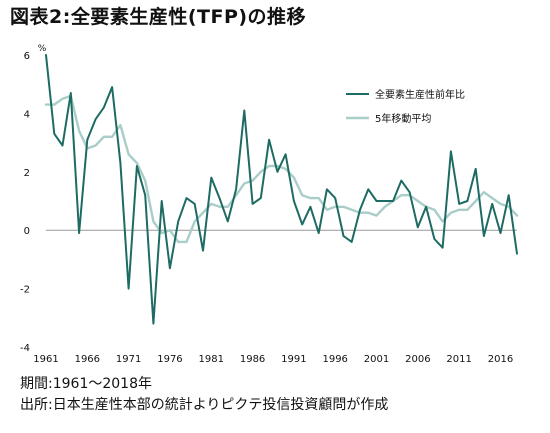 This screenshot has height=433, width=550. What do you see at coordinates (334, 359) in the screenshot?
I see `x-tick-label: 1996` at bounding box center [334, 359].